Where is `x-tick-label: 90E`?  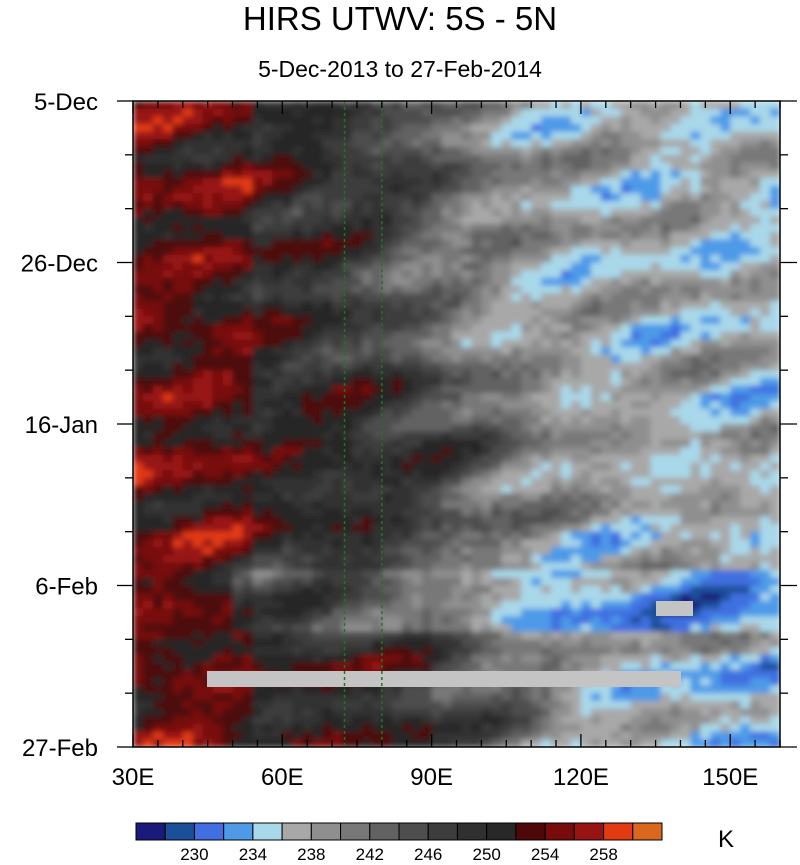 x-tick-label: 90E is located at coordinates (431, 777).